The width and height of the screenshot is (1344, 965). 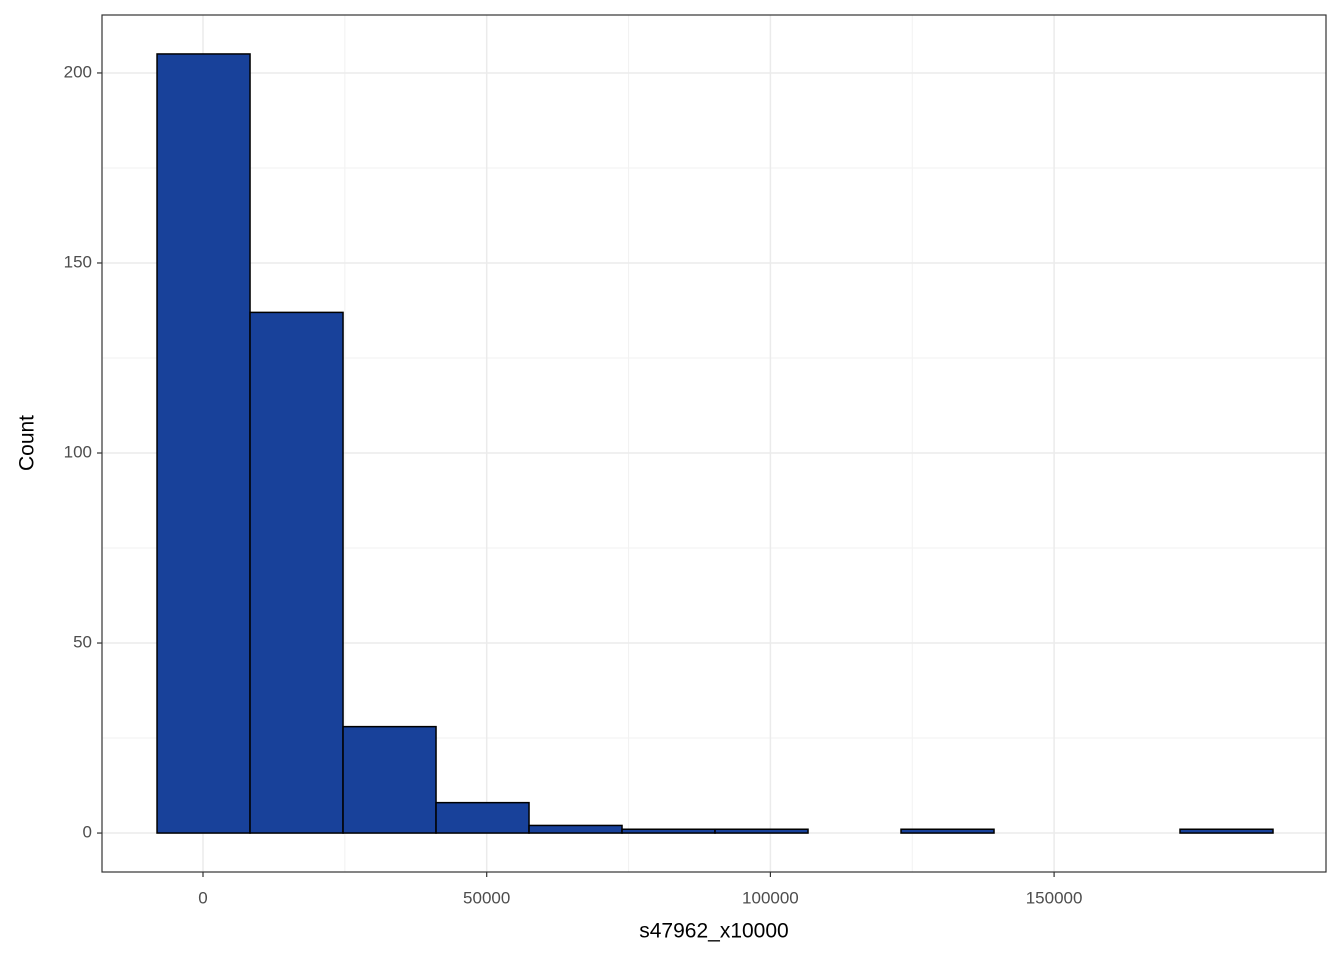 I want to click on x-tick-label: 150000, so click(x=1054, y=897).